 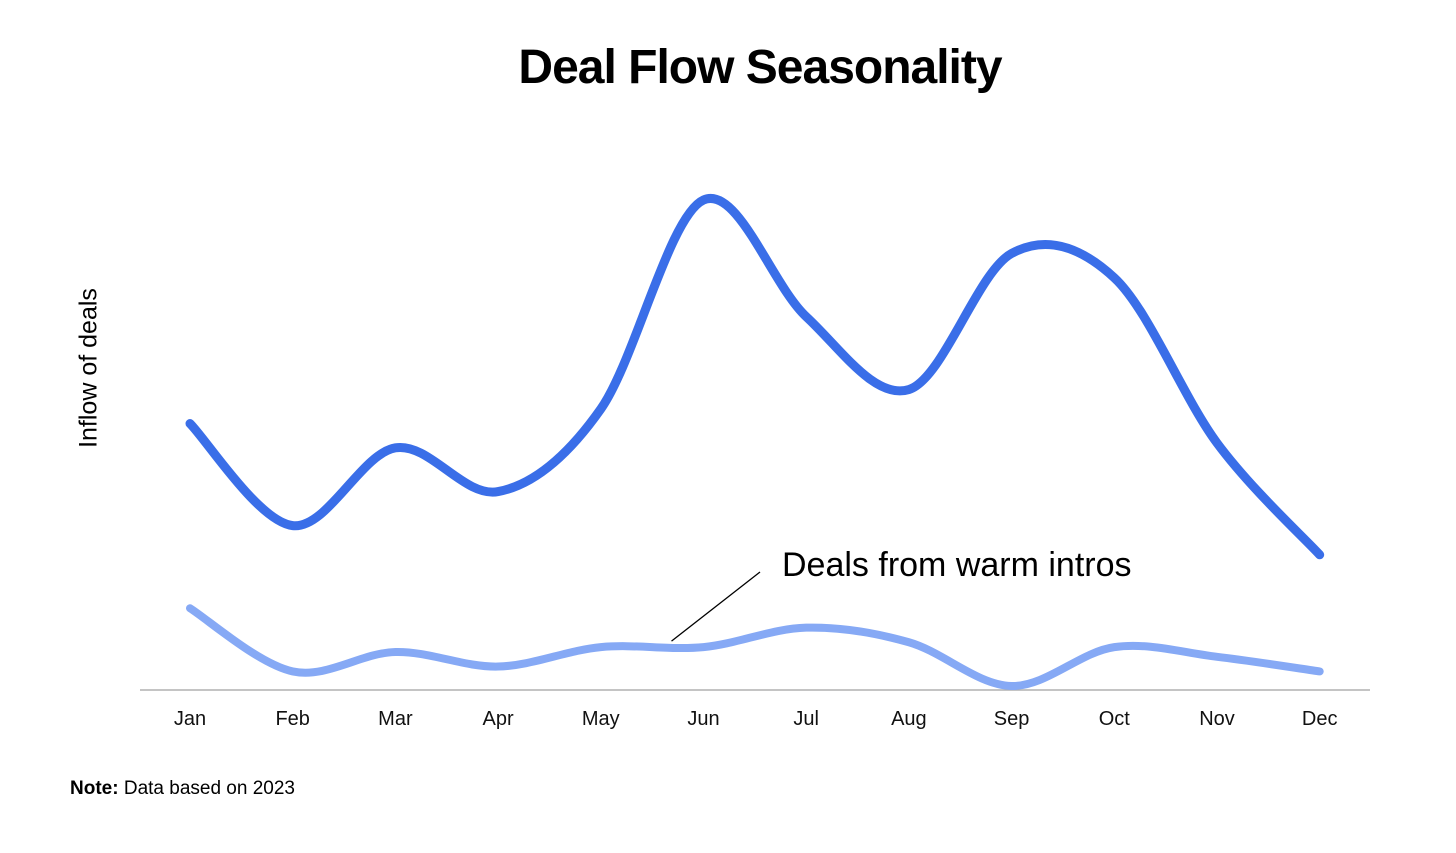 What do you see at coordinates (94, 788) in the screenshot?
I see `footnote-label: Note:` at bounding box center [94, 788].